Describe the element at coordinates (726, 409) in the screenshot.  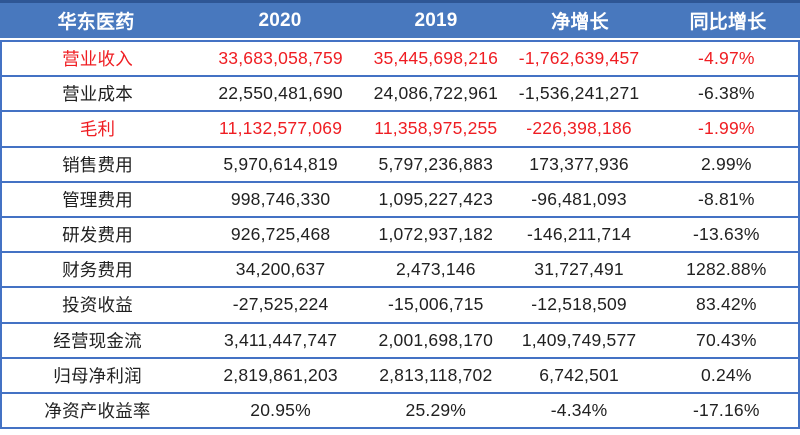
I see `value-yoy-change: -17.16%` at that location.